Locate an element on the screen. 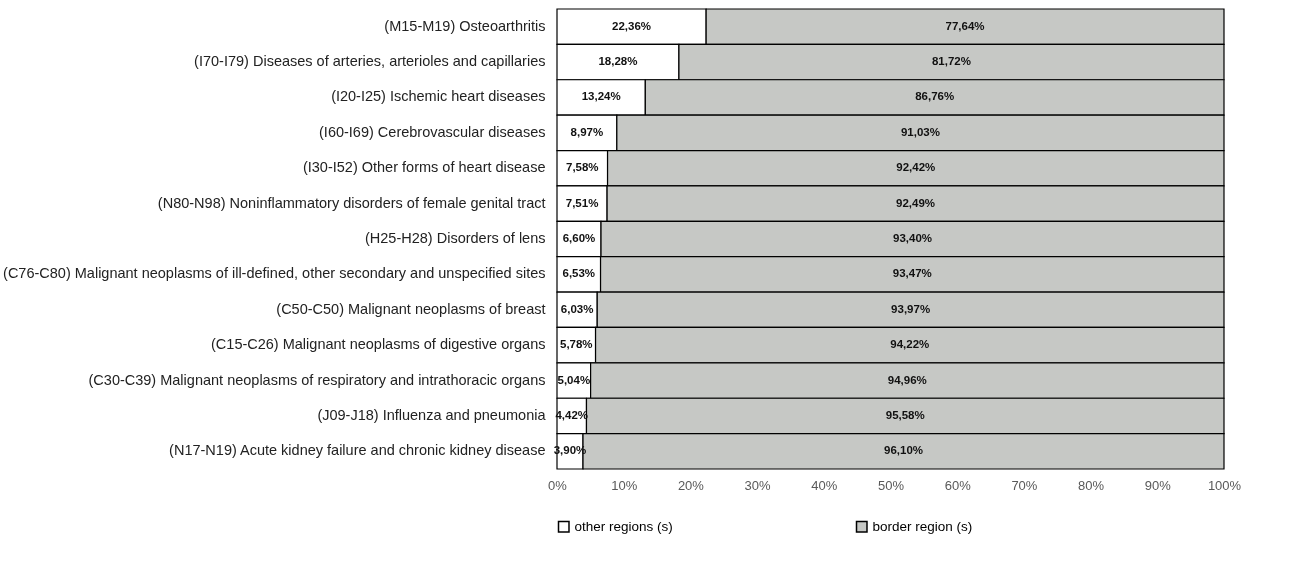  data-label: 94,96% is located at coordinates (907, 379).